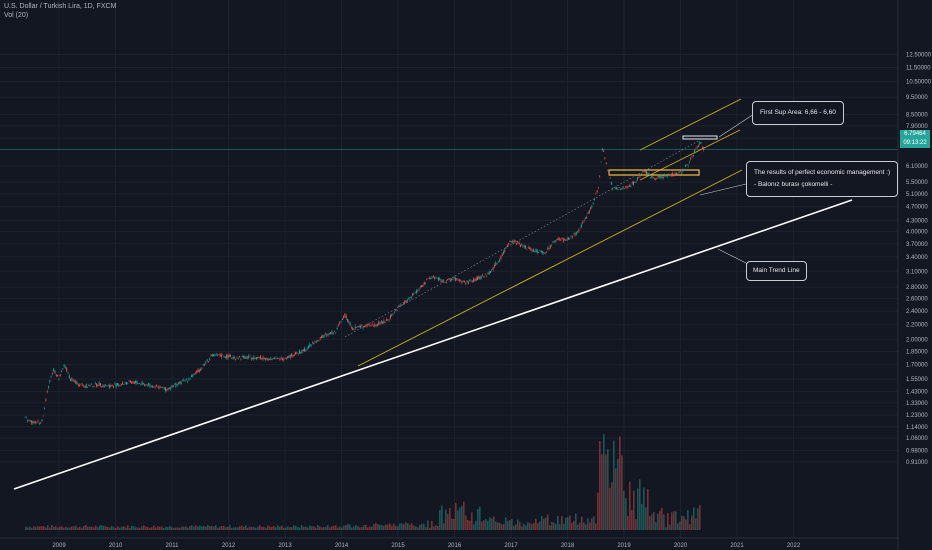 The width and height of the screenshot is (932, 550). What do you see at coordinates (917, 221) in the screenshot?
I see `y-tick-label: 4.30000` at bounding box center [917, 221].